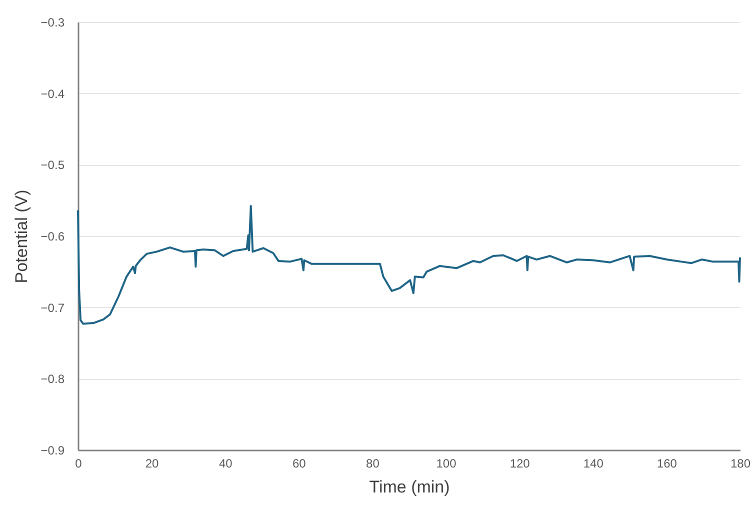 This screenshot has width=753, height=507. Describe the element at coordinates (52, 237) in the screenshot. I see `y-tick-label: −0.6` at that location.